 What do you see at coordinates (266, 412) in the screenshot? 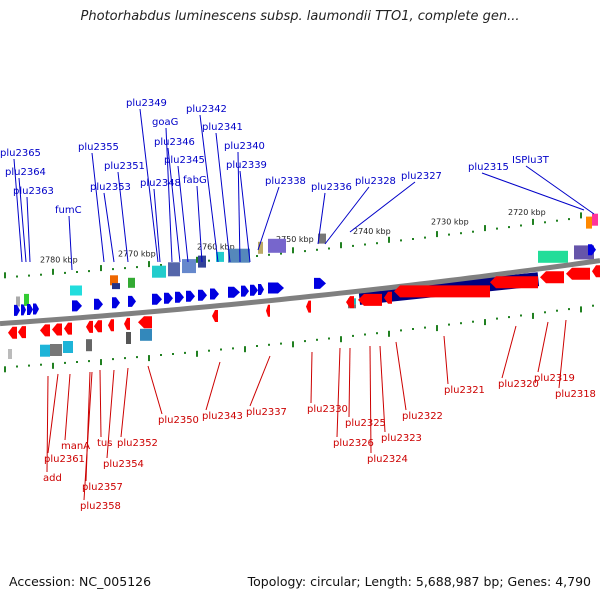
I see `gene-label-plu2337: plu2337` at bounding box center [266, 412].